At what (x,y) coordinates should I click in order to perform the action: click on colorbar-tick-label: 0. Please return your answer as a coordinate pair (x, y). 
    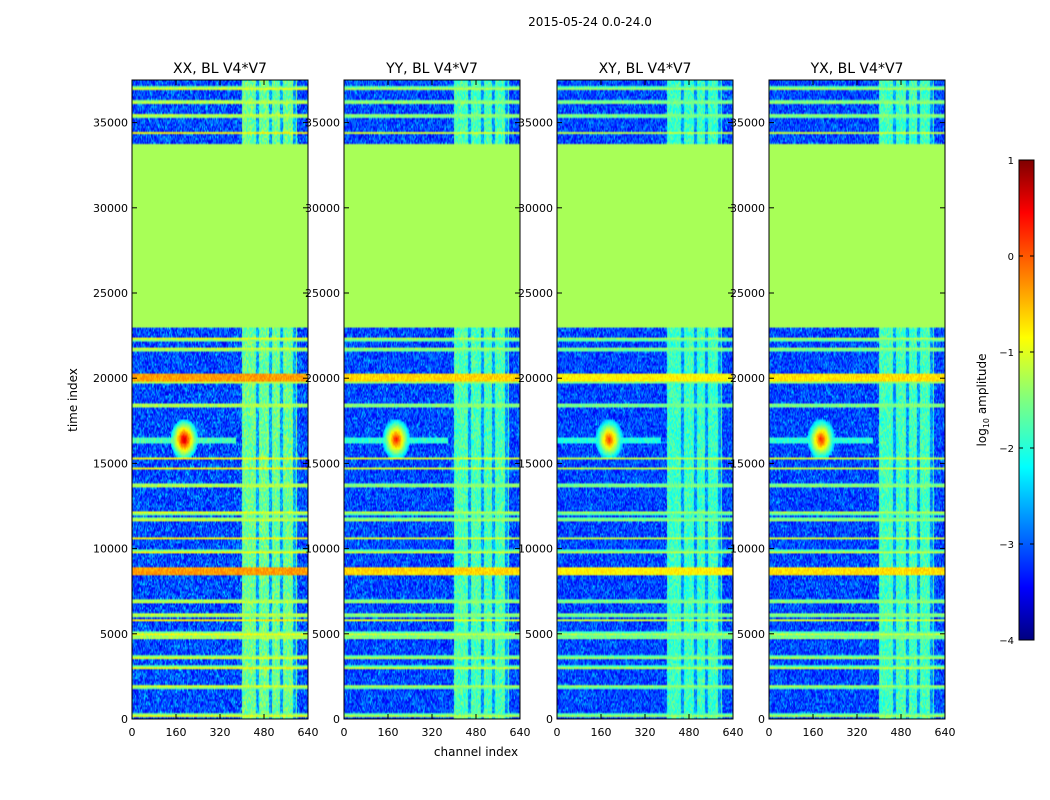
    Looking at the image, I should click on (1011, 257).